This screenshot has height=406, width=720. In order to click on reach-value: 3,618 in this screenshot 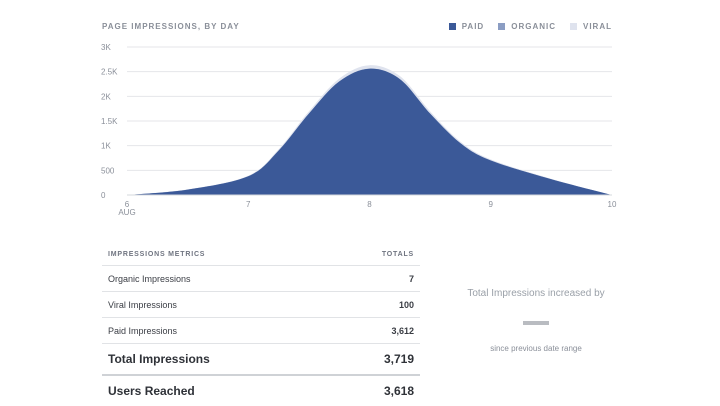, I will do `click(398, 391)`.